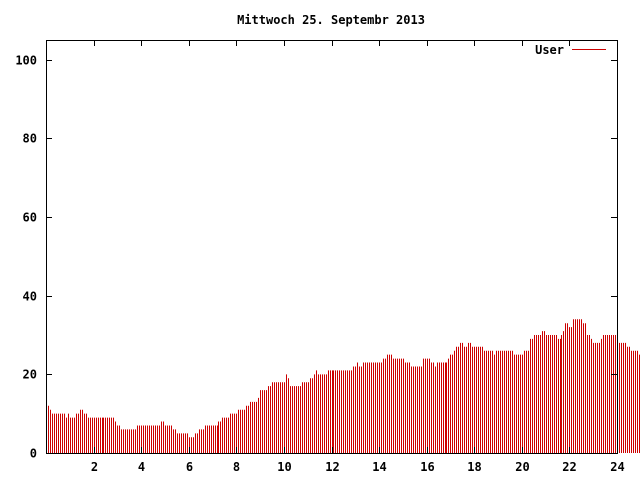 The height and width of the screenshot is (480, 640). What do you see at coordinates (141, 467) in the screenshot?
I see `x-tick-label: 4` at bounding box center [141, 467].